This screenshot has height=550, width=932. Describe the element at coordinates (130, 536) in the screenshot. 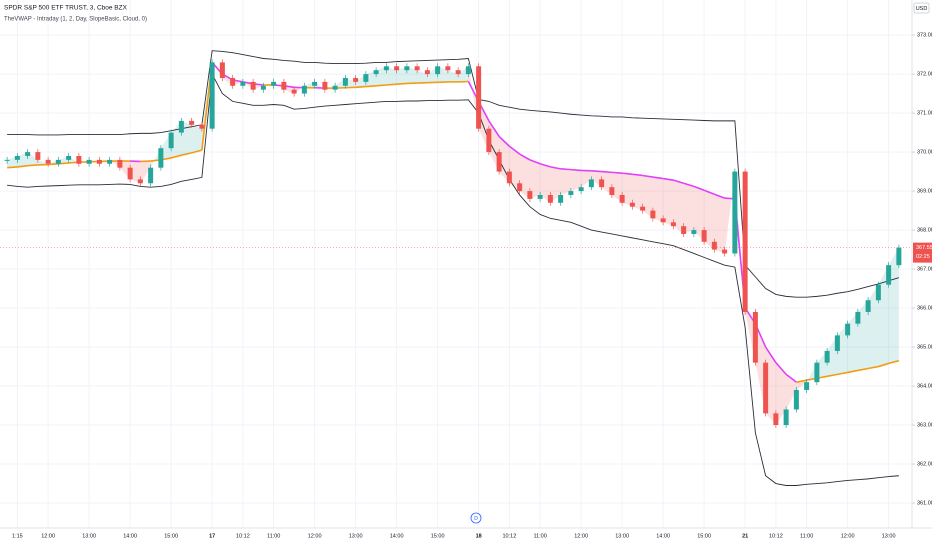

I see `x-tick-label: 14:00` at that location.